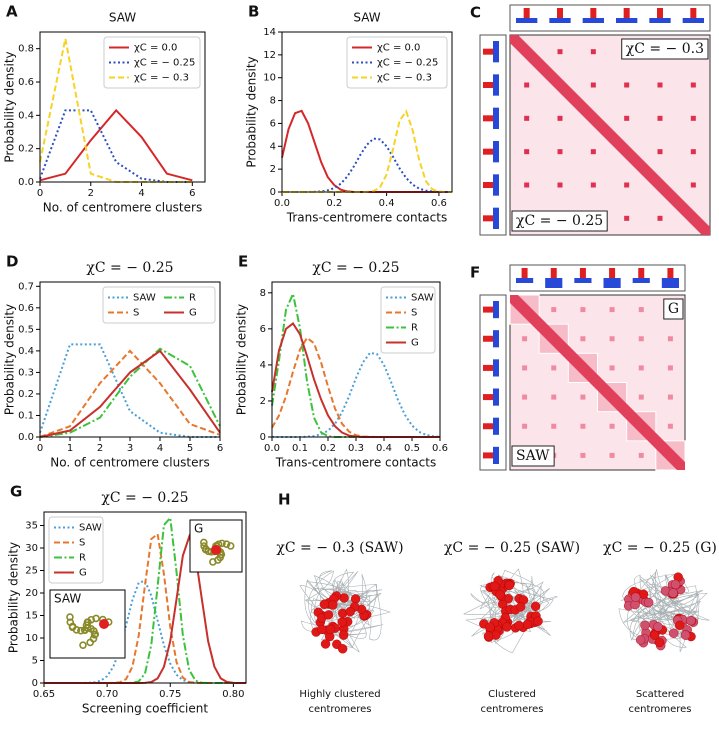 Image resolution: width=719 pixels, height=733 pixels. What do you see at coordinates (475, 13) in the screenshot?
I see `panel-label: C` at bounding box center [475, 13].